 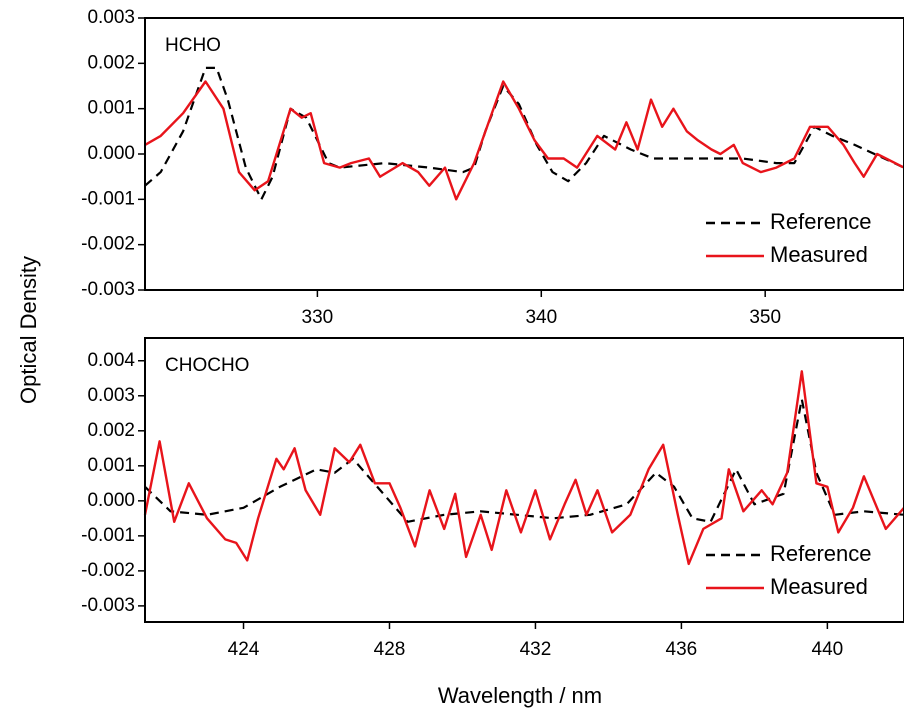 I want to click on x-tick-label: 350, so click(x=765, y=317).